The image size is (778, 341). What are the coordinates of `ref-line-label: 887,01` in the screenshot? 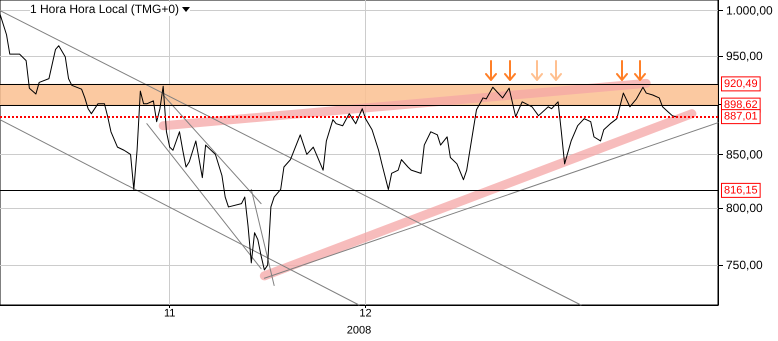 It's located at (741, 116).